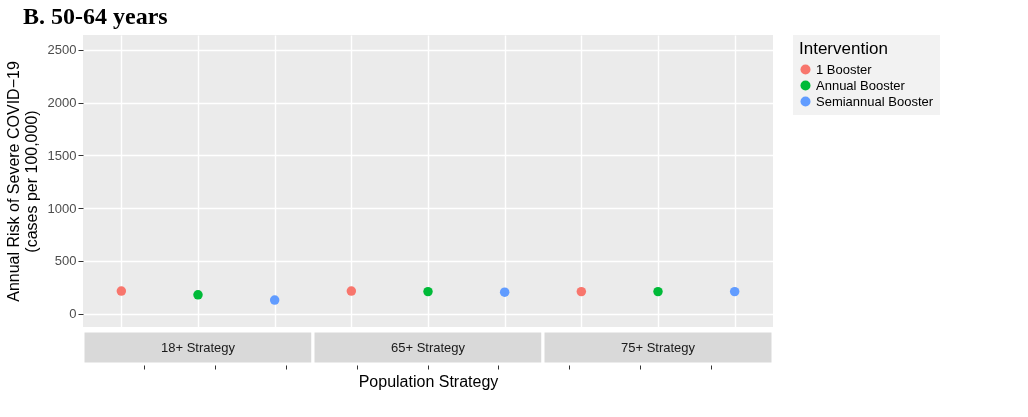 The width and height of the screenshot is (1028, 417). What do you see at coordinates (73, 314) in the screenshot?
I see `y-tick-label: 0` at bounding box center [73, 314].